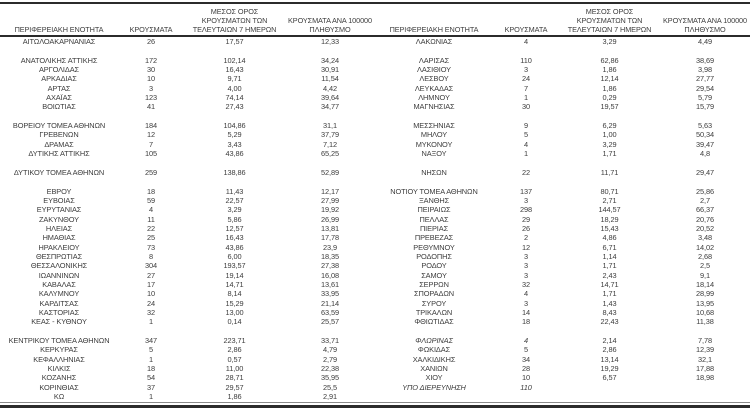  Describe the element at coordinates (434, 340) in the screenshot. I see `cell-region: ΦΛΩΡΙΝΑΣ` at that location.